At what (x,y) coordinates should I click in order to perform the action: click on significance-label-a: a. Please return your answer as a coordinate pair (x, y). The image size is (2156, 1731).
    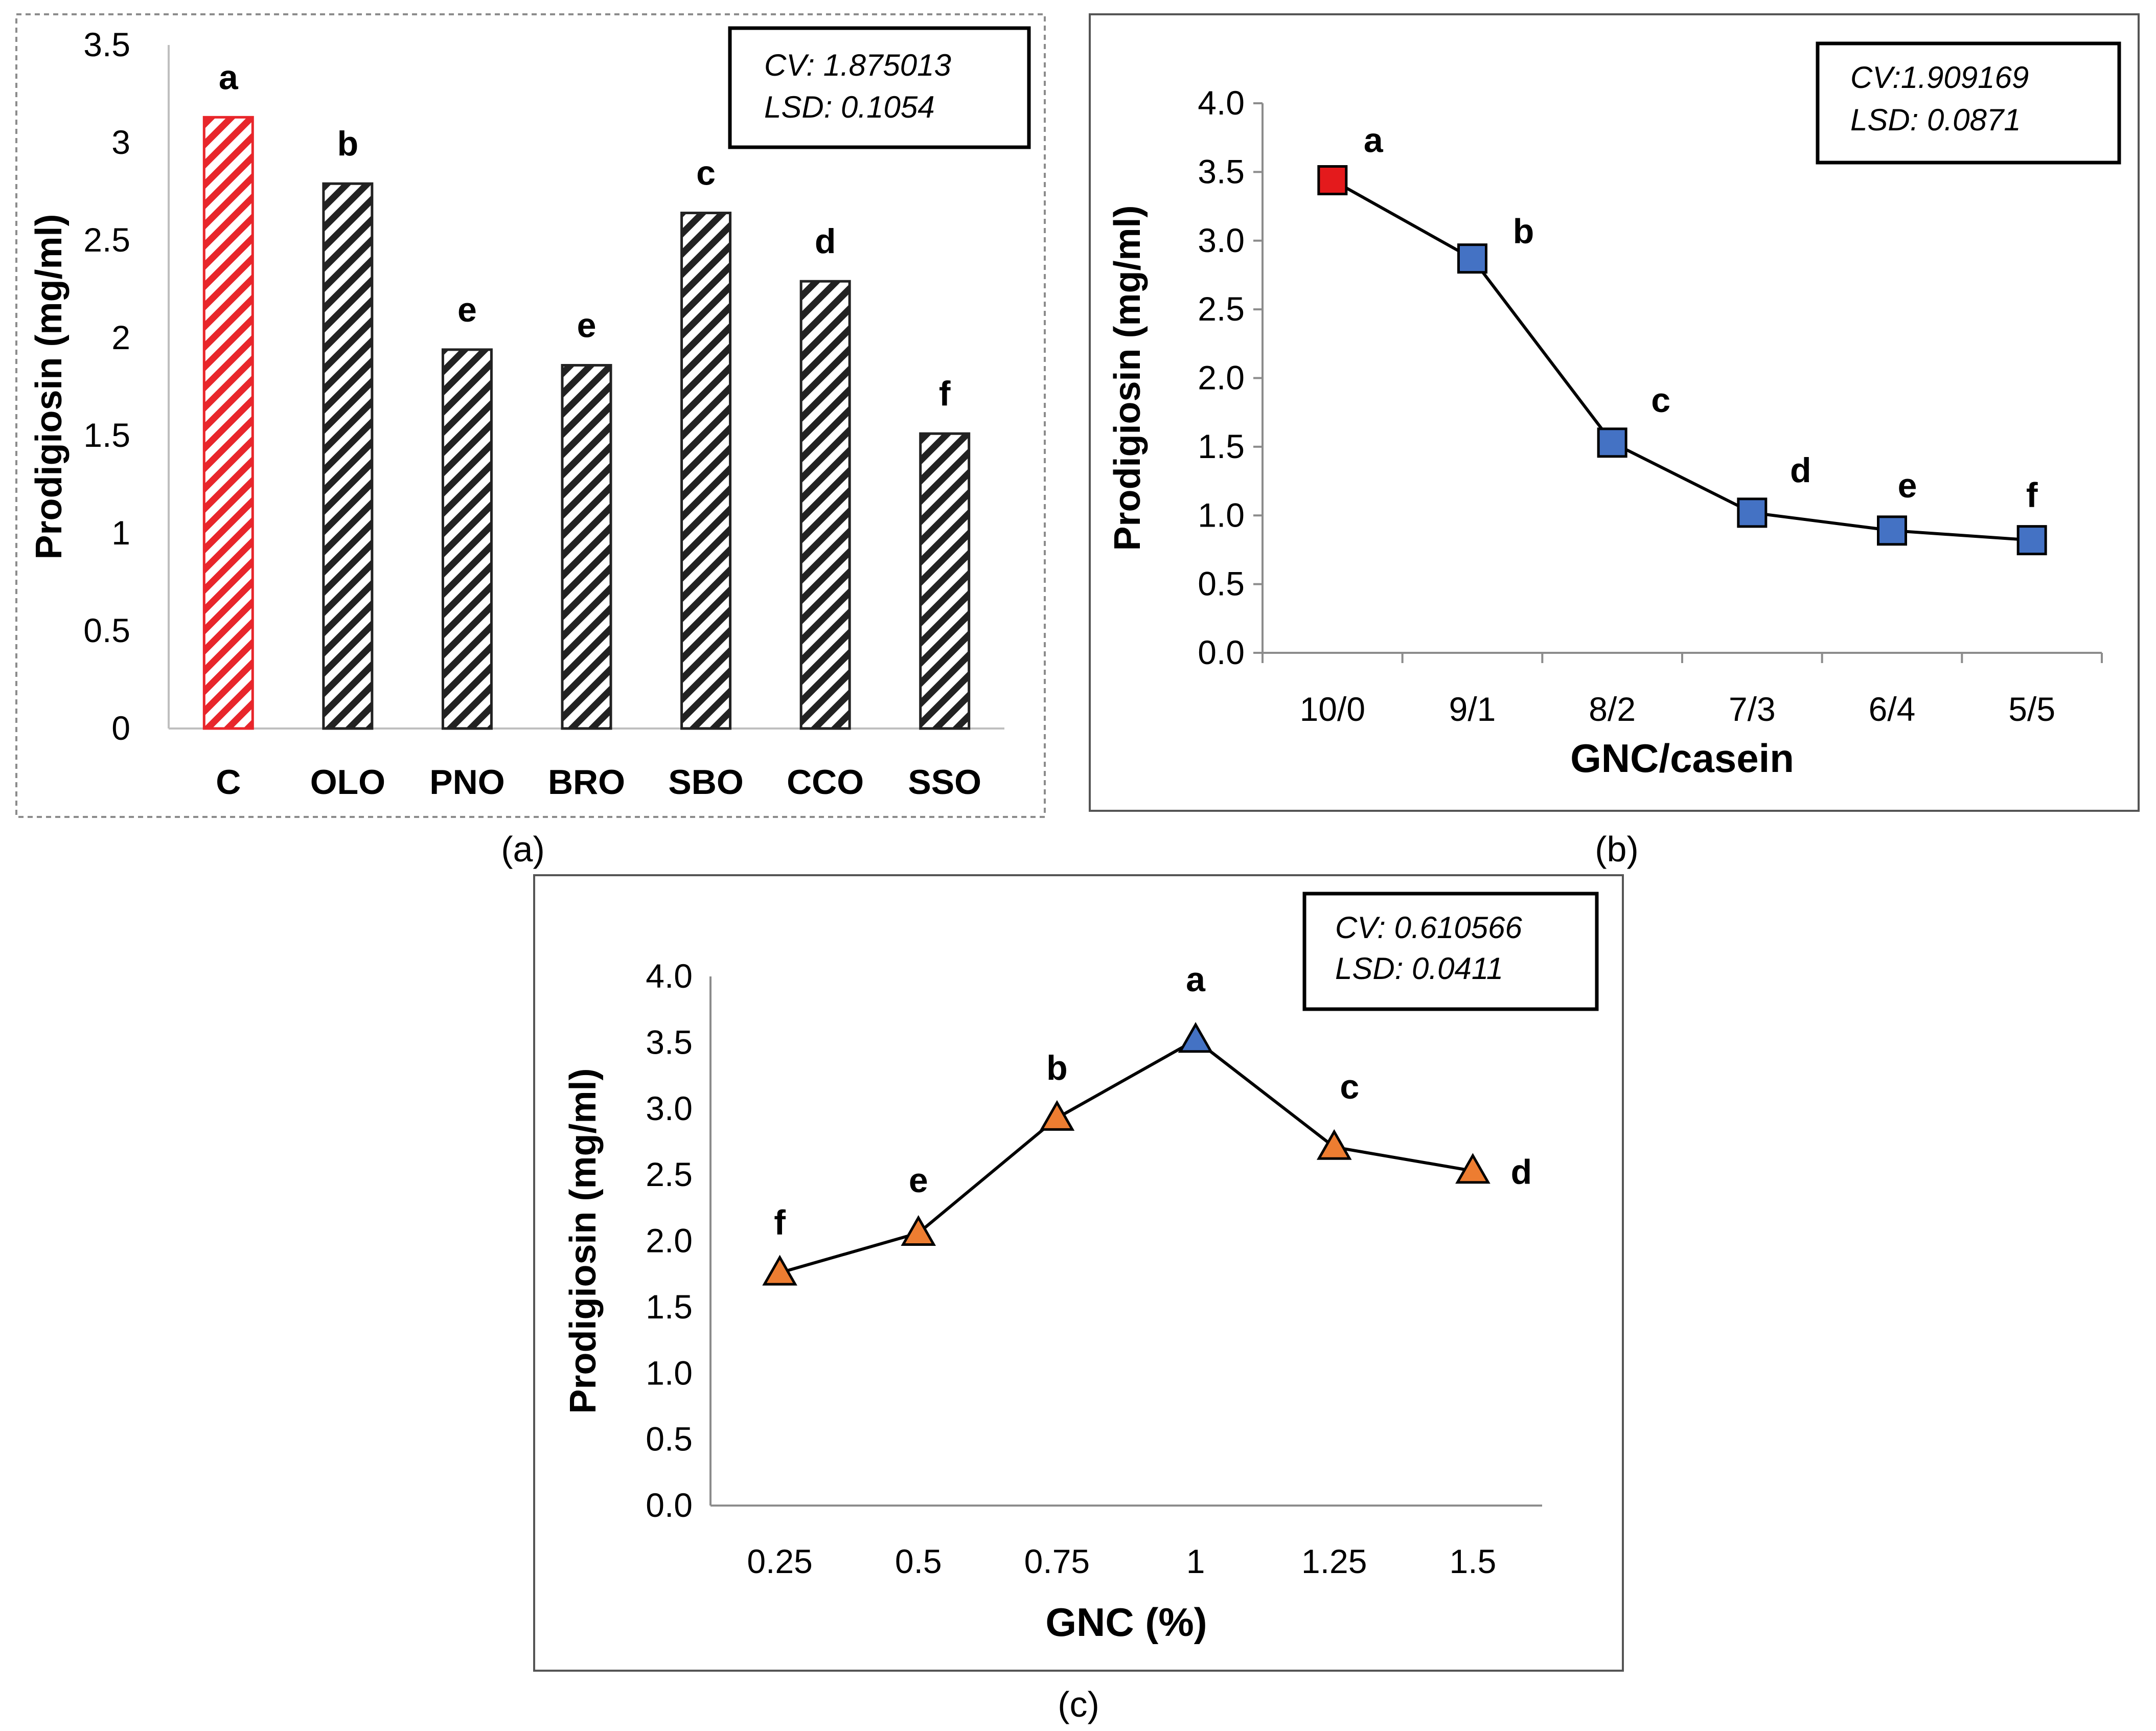
    Looking at the image, I should click on (229, 77).